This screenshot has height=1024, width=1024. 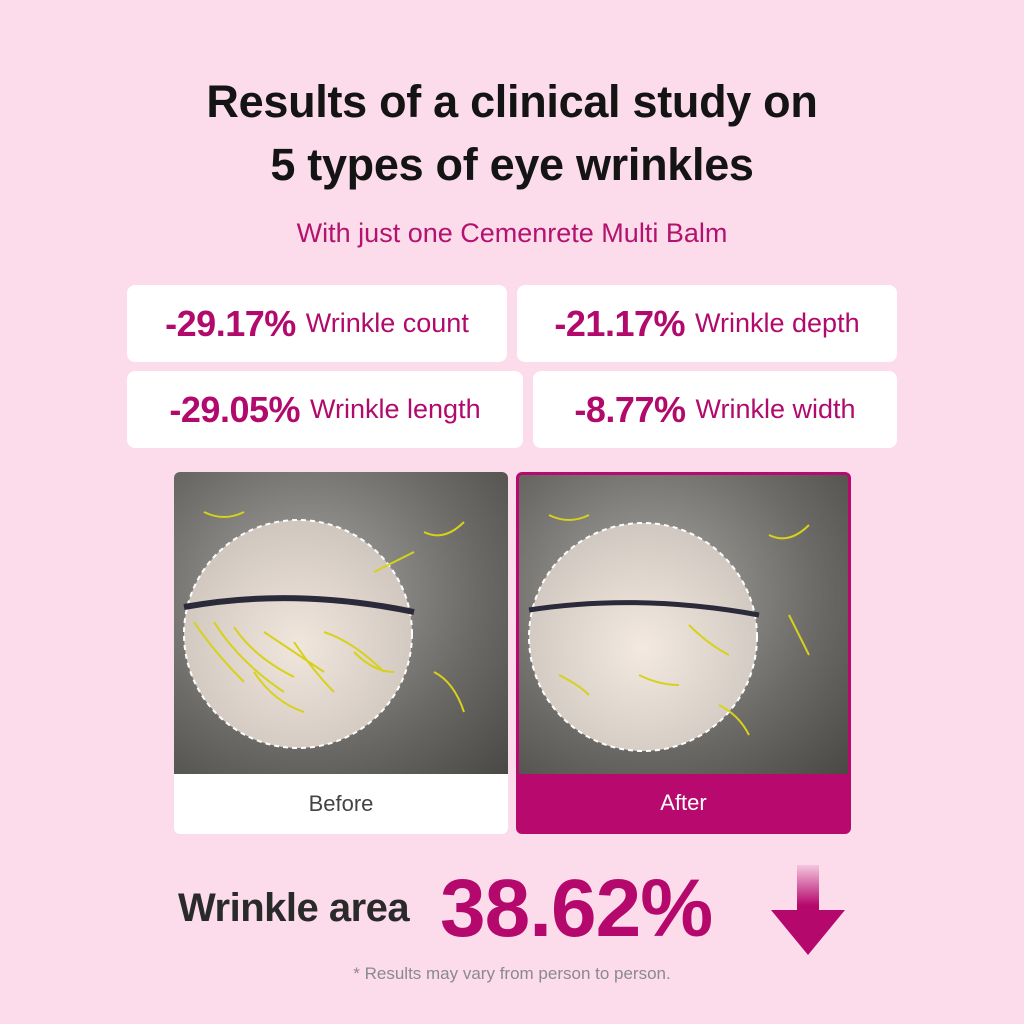 What do you see at coordinates (387, 323) in the screenshot?
I see `stat-label: Wrinkle count` at bounding box center [387, 323].